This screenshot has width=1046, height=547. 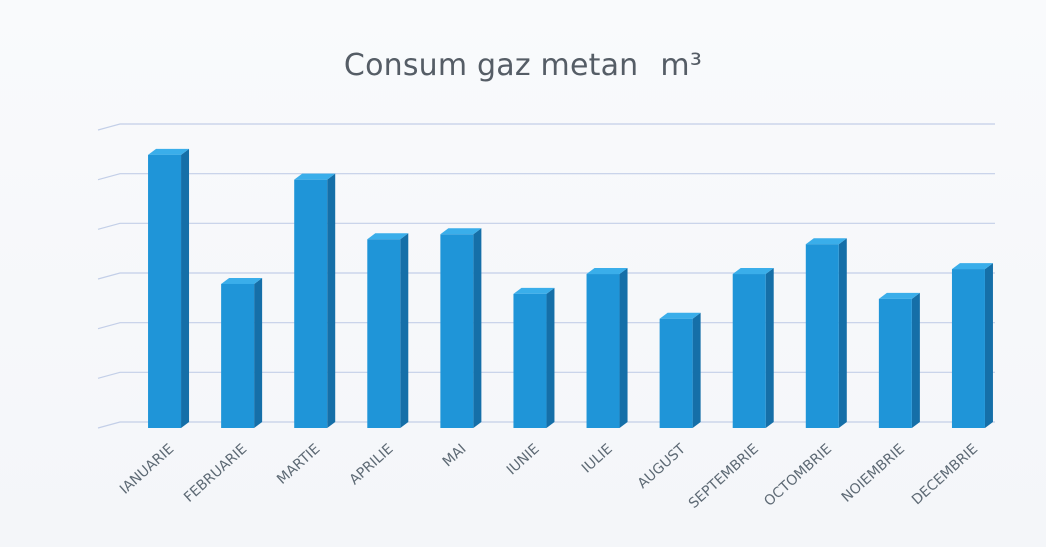 I want to click on x-tick-label: AUGUST, so click(x=662, y=466).